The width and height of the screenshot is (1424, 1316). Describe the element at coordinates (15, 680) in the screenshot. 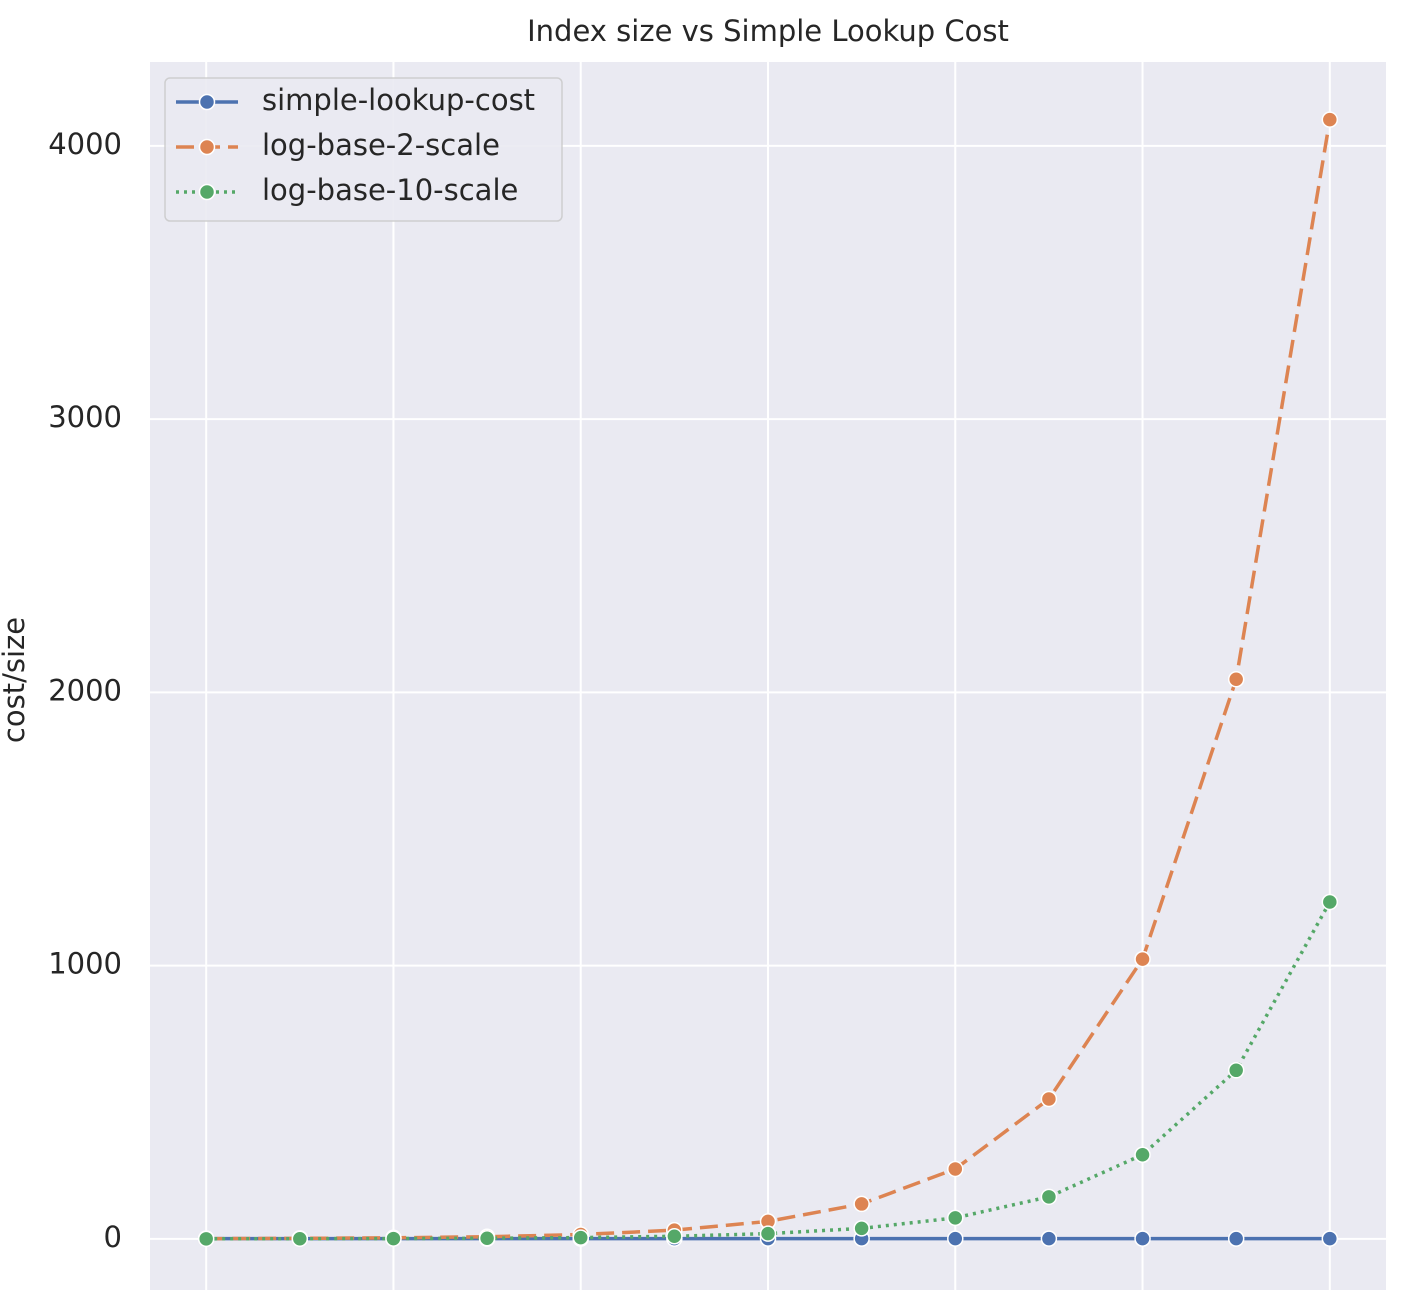

I see `y-axis-label: cost/size` at that location.